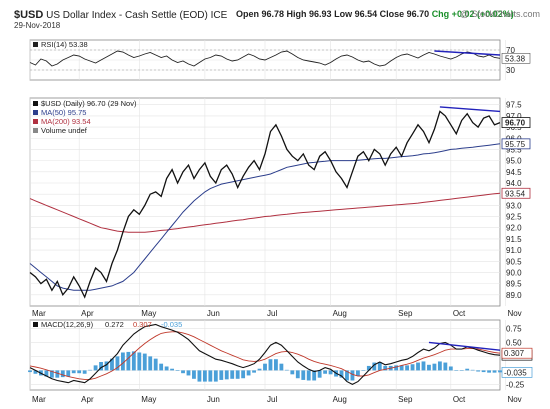 The image size is (550, 409). I want to click on y-tick-label: 90.0, so click(514, 272).